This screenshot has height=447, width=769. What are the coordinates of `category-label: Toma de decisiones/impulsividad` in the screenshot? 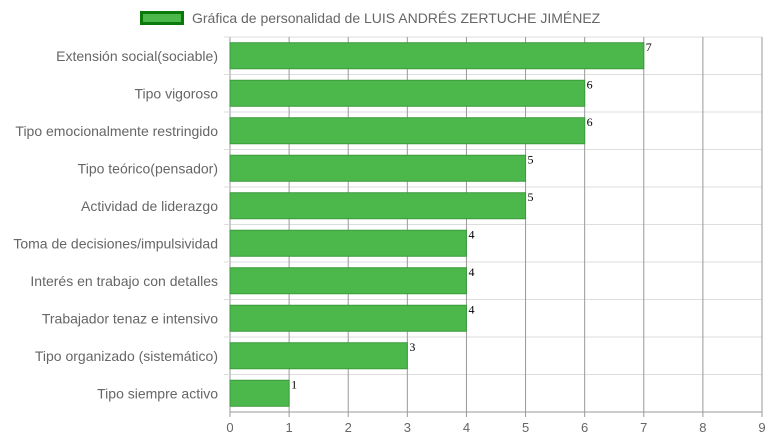 It's located at (115, 243).